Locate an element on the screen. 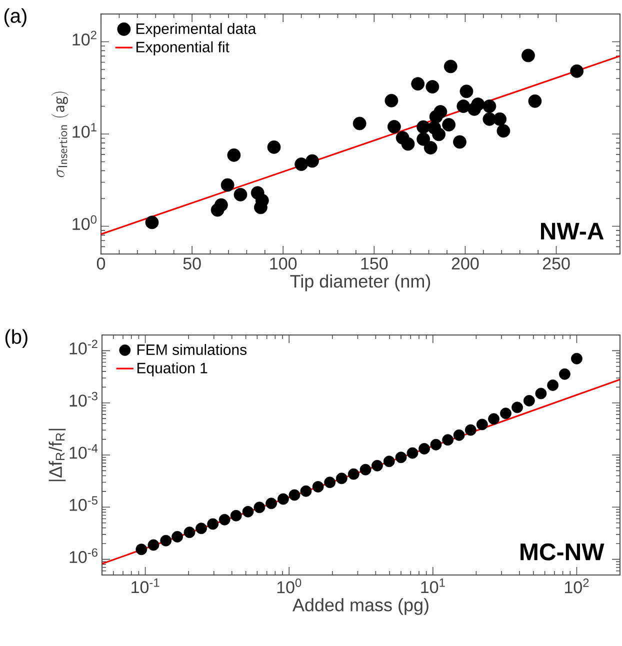 The image size is (622, 646). legend-label: Equation 1 is located at coordinates (172, 369).